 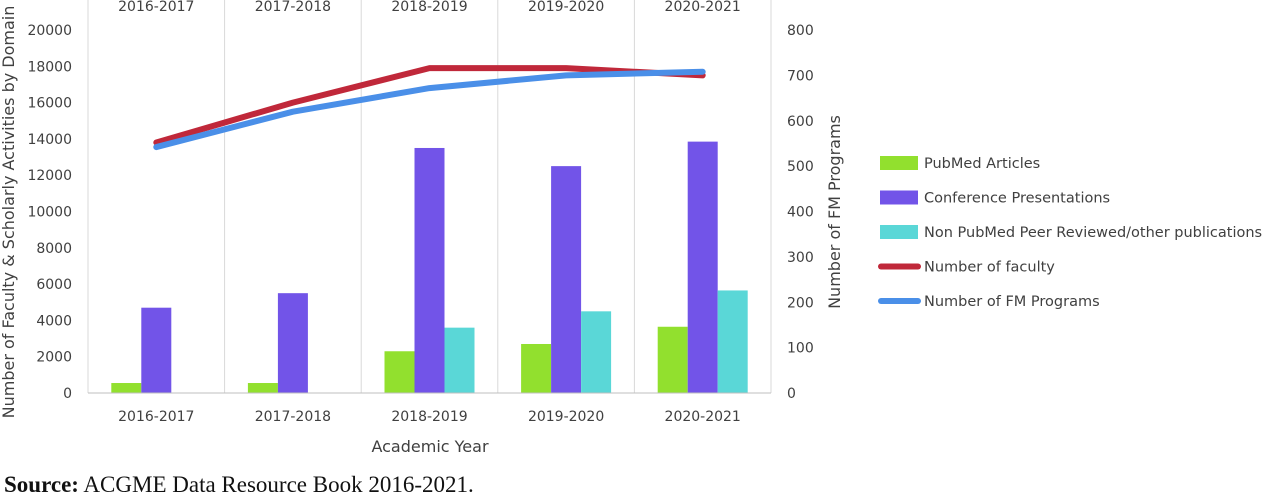 I want to click on y-tick-label: 4000, so click(x=54, y=321).